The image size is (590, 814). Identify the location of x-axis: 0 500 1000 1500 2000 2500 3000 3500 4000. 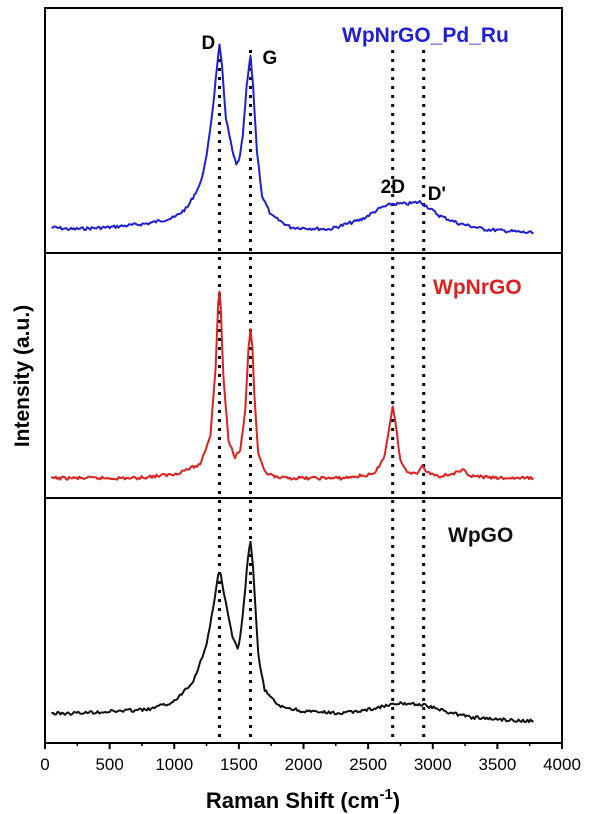
(310, 758).